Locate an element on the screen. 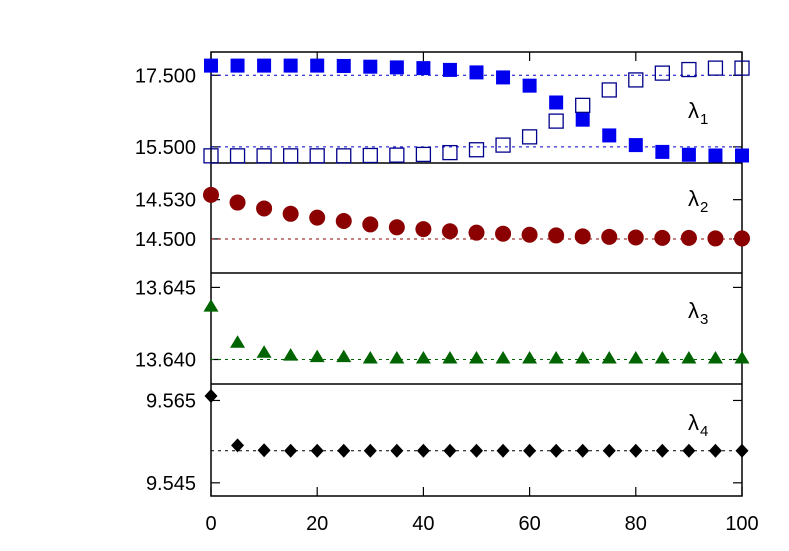 This screenshot has height=551, width=789. y-tick-label: 9.545 is located at coordinates (171, 484).